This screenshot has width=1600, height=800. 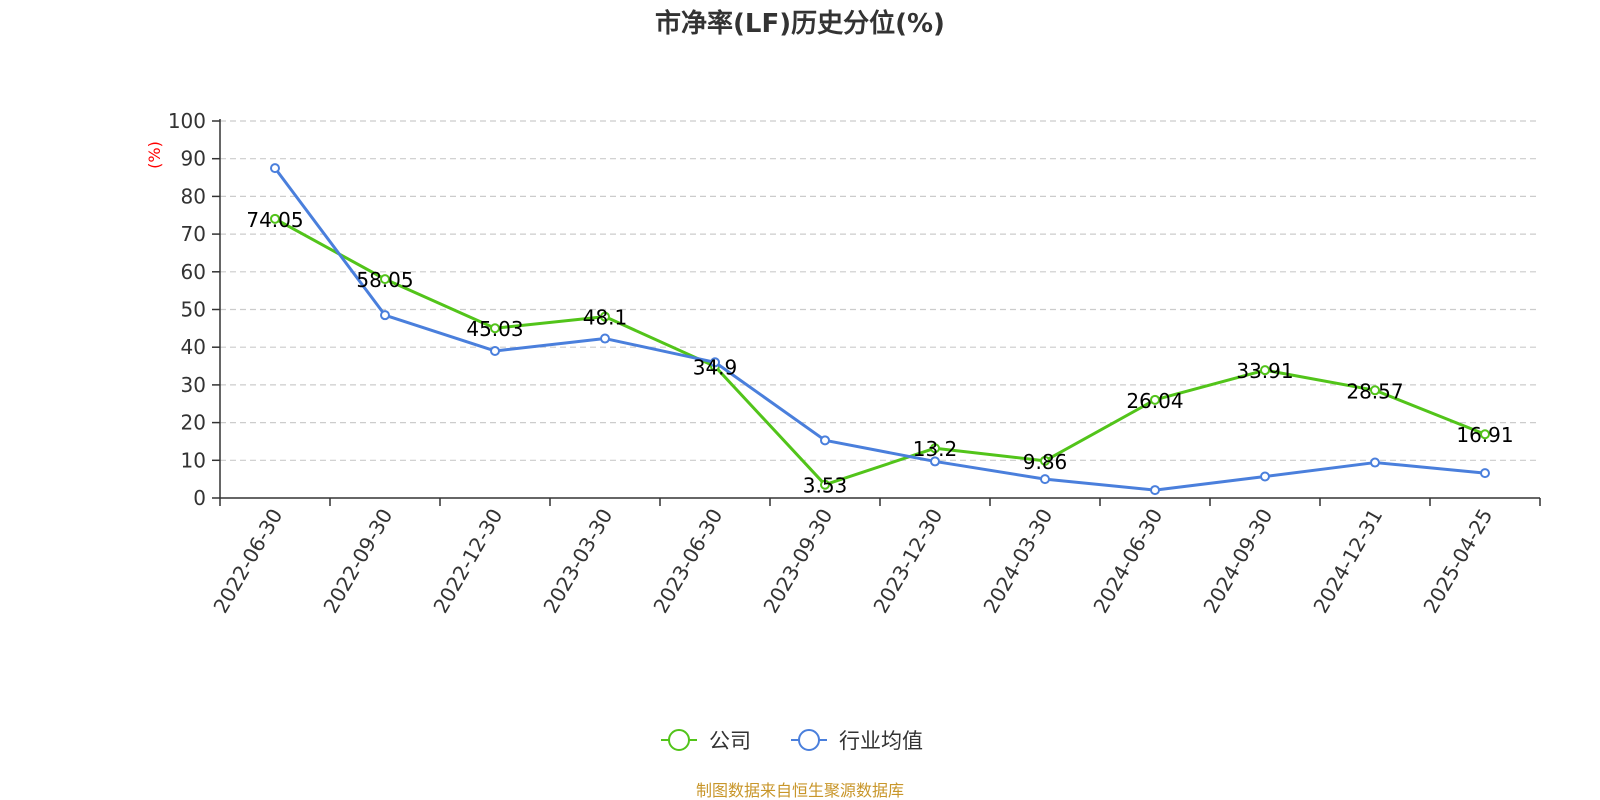 What do you see at coordinates (577, 561) in the screenshot?
I see `x-tick-label: 2023-03-30` at bounding box center [577, 561].